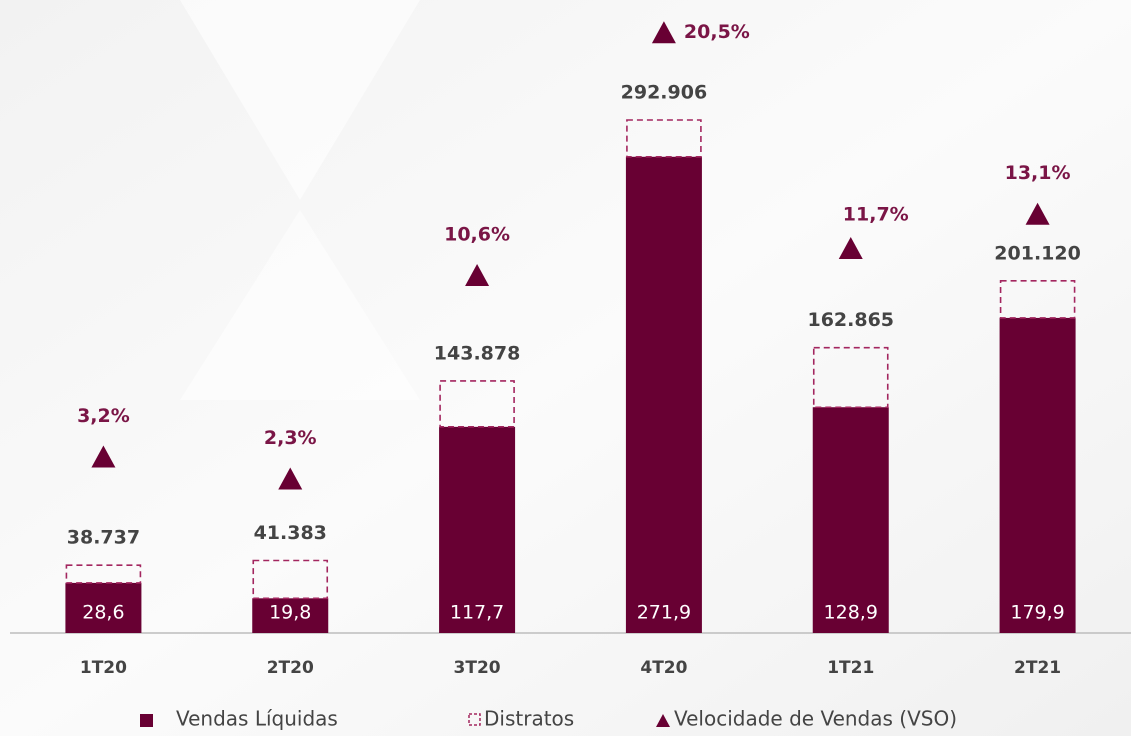  I want to click on net-label: 271,9, so click(664, 613).